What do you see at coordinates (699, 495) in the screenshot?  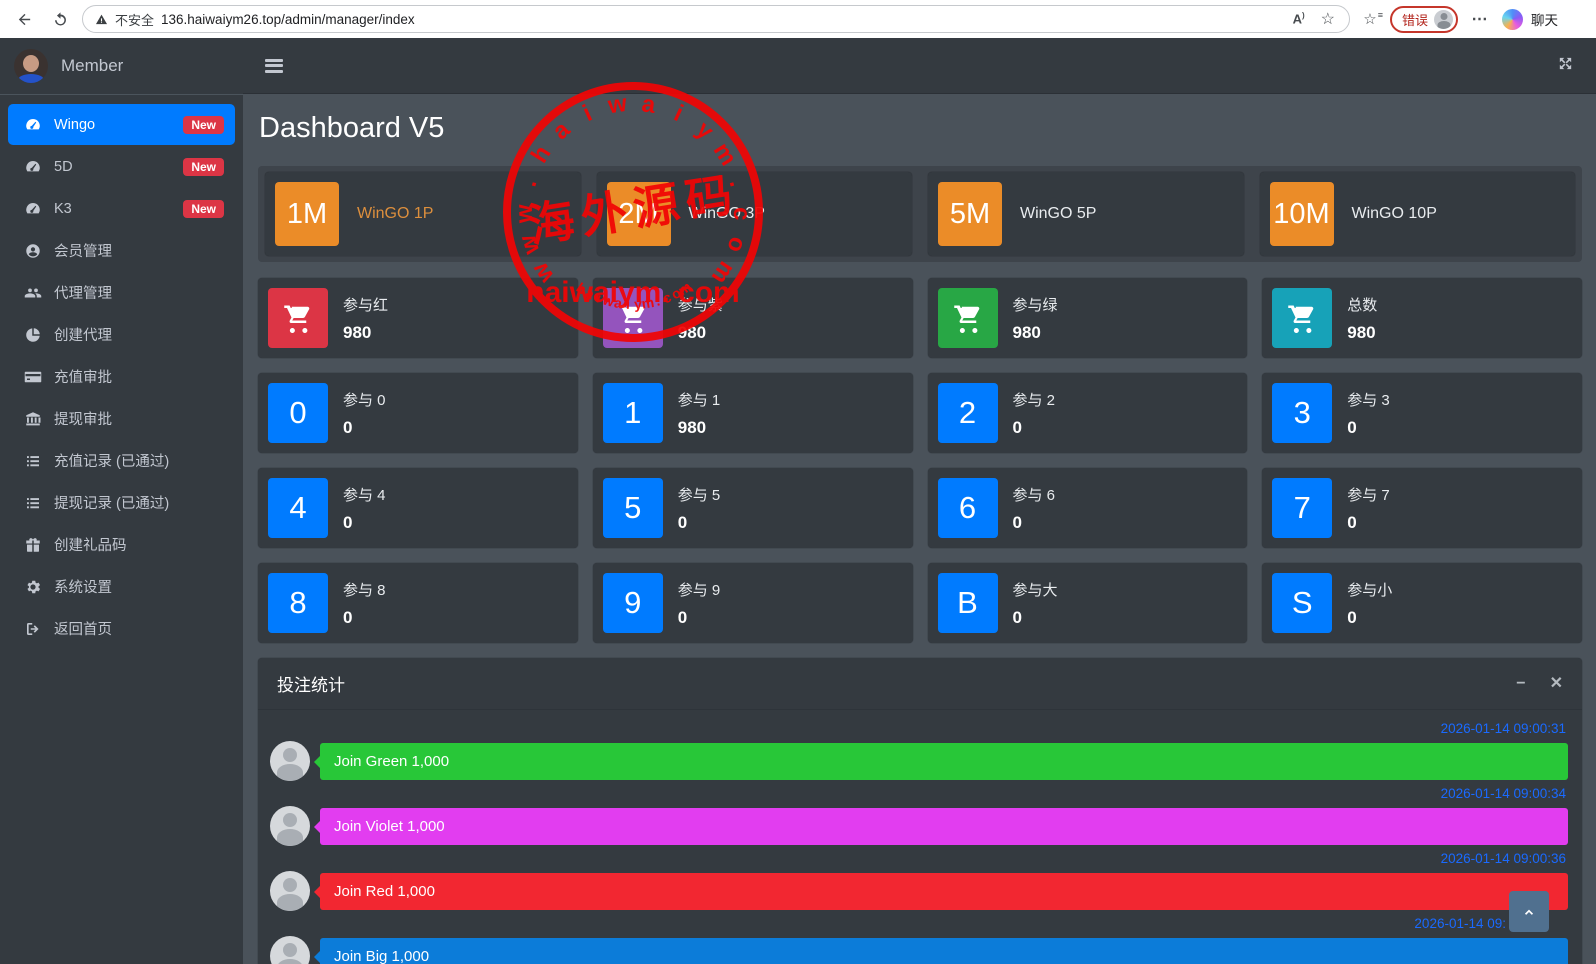 I see `stat-label: 参与 5` at bounding box center [699, 495].